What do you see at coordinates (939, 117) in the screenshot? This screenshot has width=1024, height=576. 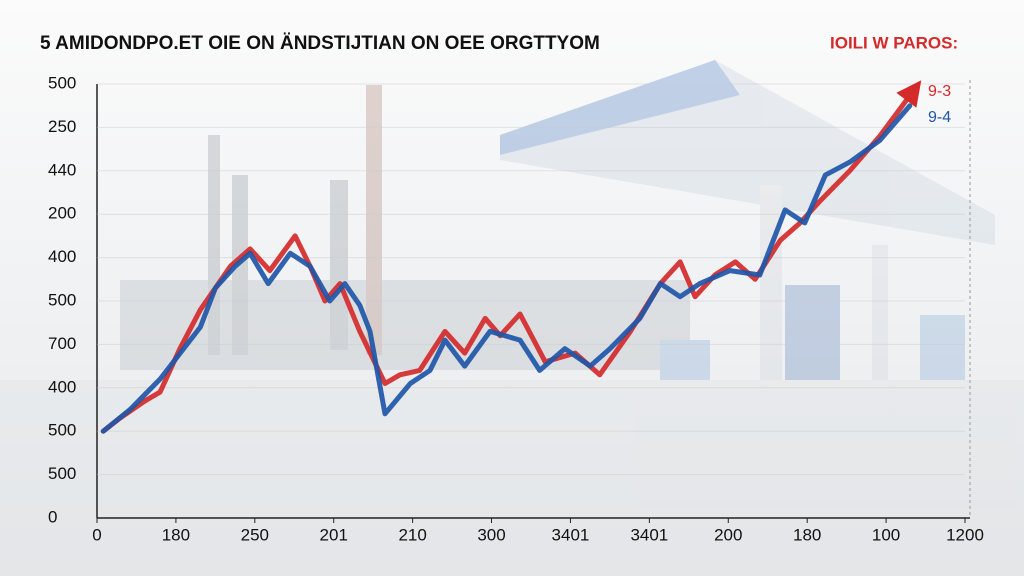 I see `legend-label: 9-4` at bounding box center [939, 117].